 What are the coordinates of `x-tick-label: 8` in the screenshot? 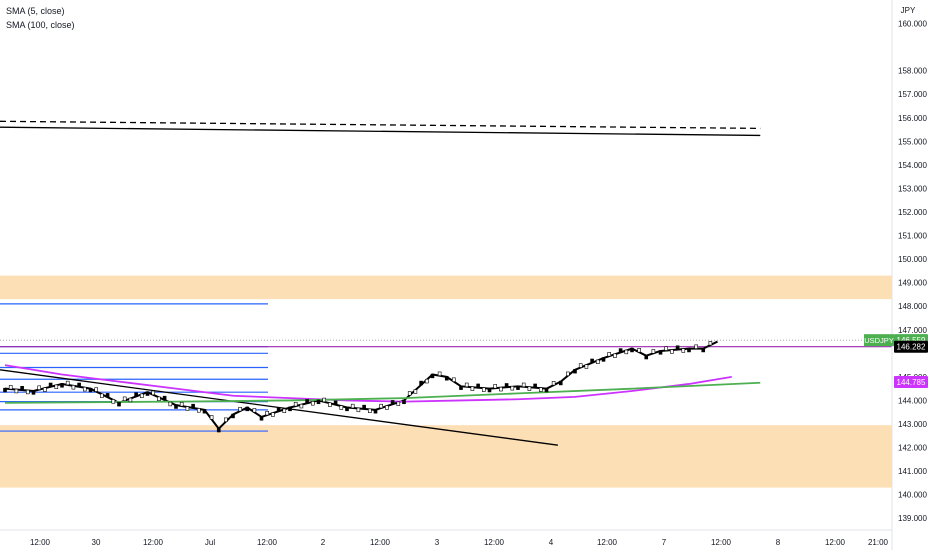 It's located at (778, 542).